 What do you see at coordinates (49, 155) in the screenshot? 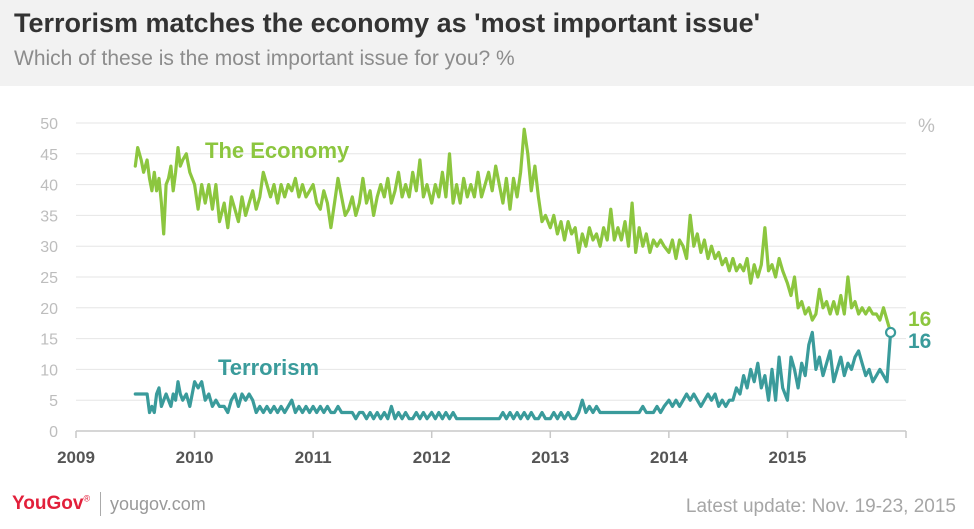
I see `y-tick-label-45: 45` at bounding box center [49, 155].